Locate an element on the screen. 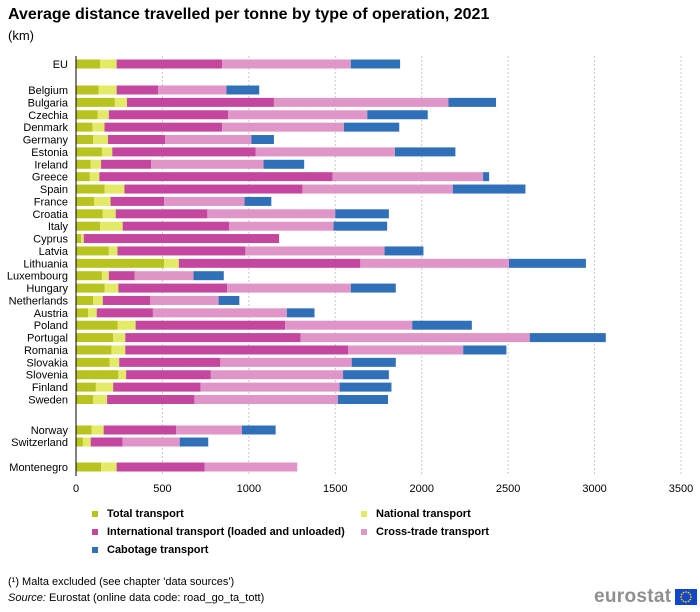 This screenshot has width=700, height=612. category-label: Italy is located at coordinates (58, 227).